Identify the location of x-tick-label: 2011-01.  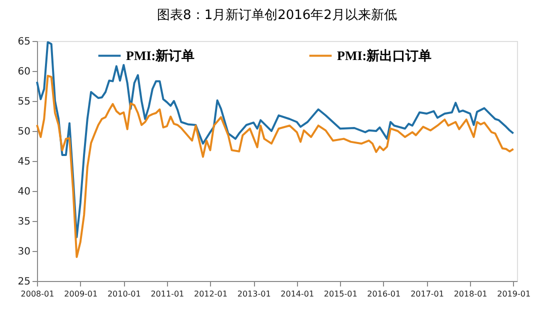
(167, 294).